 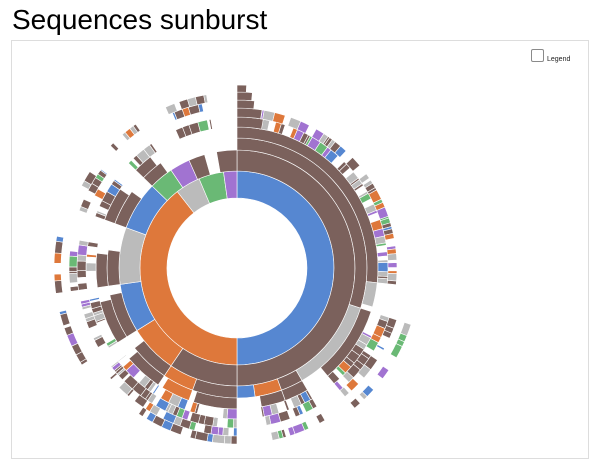 I want to click on legend-toggle: Legend, so click(x=550, y=56).